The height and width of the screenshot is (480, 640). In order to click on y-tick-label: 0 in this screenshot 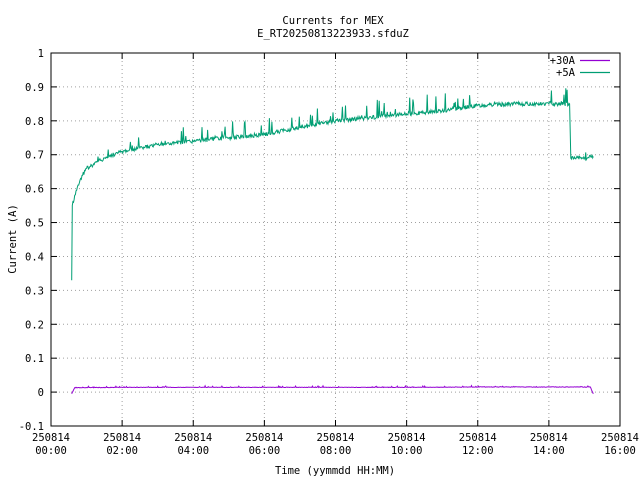, I will do `click(41, 393)`.